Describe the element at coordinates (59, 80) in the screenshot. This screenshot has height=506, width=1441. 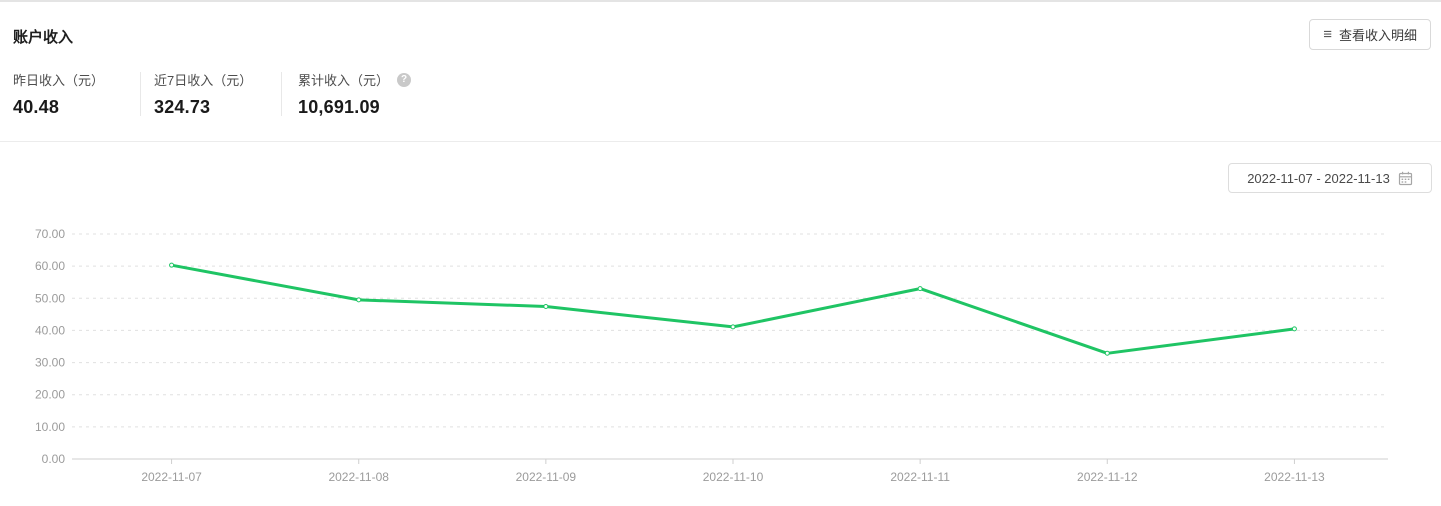
I see `stat-label: 昨日收入（元）` at that location.